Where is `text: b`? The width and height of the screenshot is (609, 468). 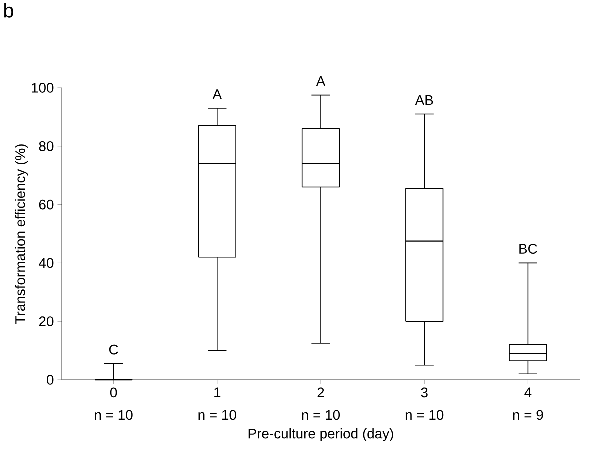 text: b is located at coordinates (9, 10).